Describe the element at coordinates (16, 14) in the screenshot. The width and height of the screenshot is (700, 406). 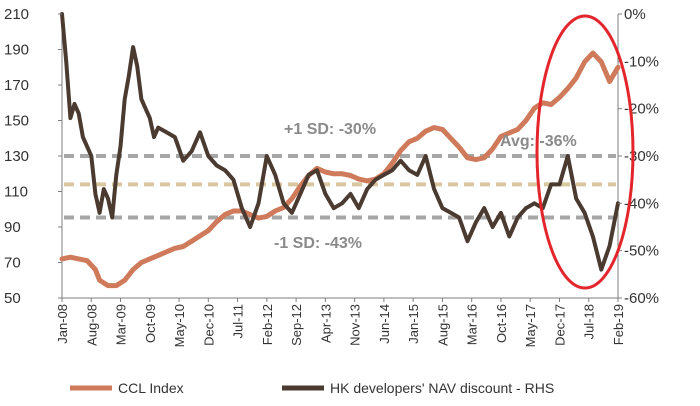
I see `left-tick-label: 210` at that location.